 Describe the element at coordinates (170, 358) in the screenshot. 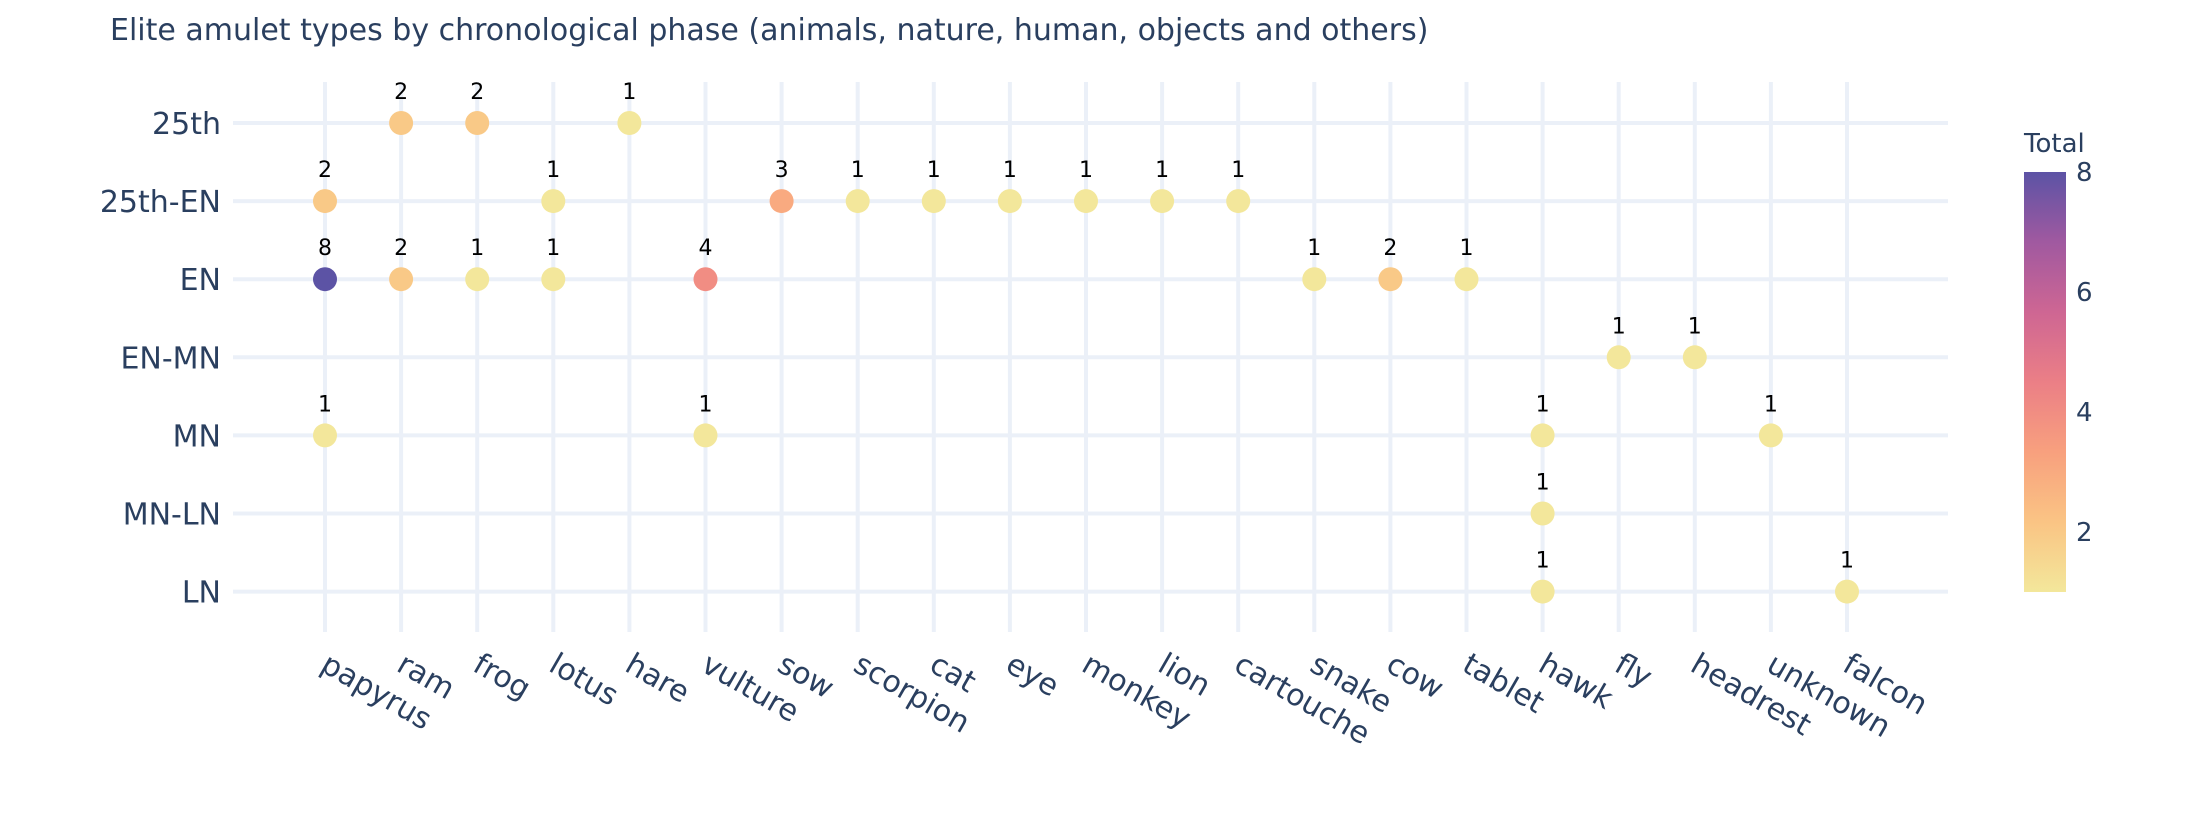

I see `y-tick-label: EN-MN` at that location.